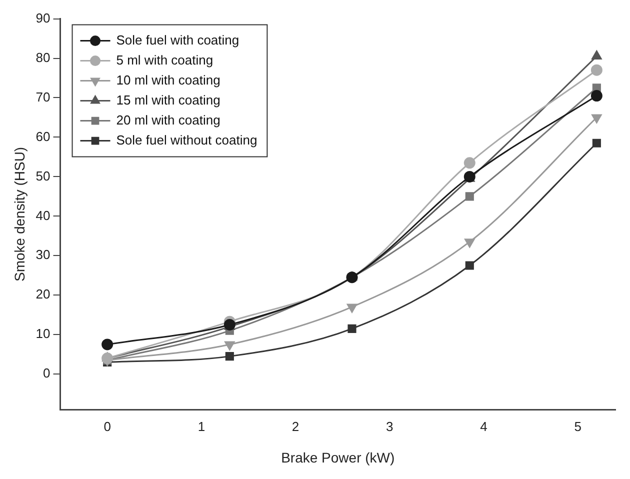  Describe the element at coordinates (390, 426) in the screenshot. I see `x-tick-label: 3` at that location.